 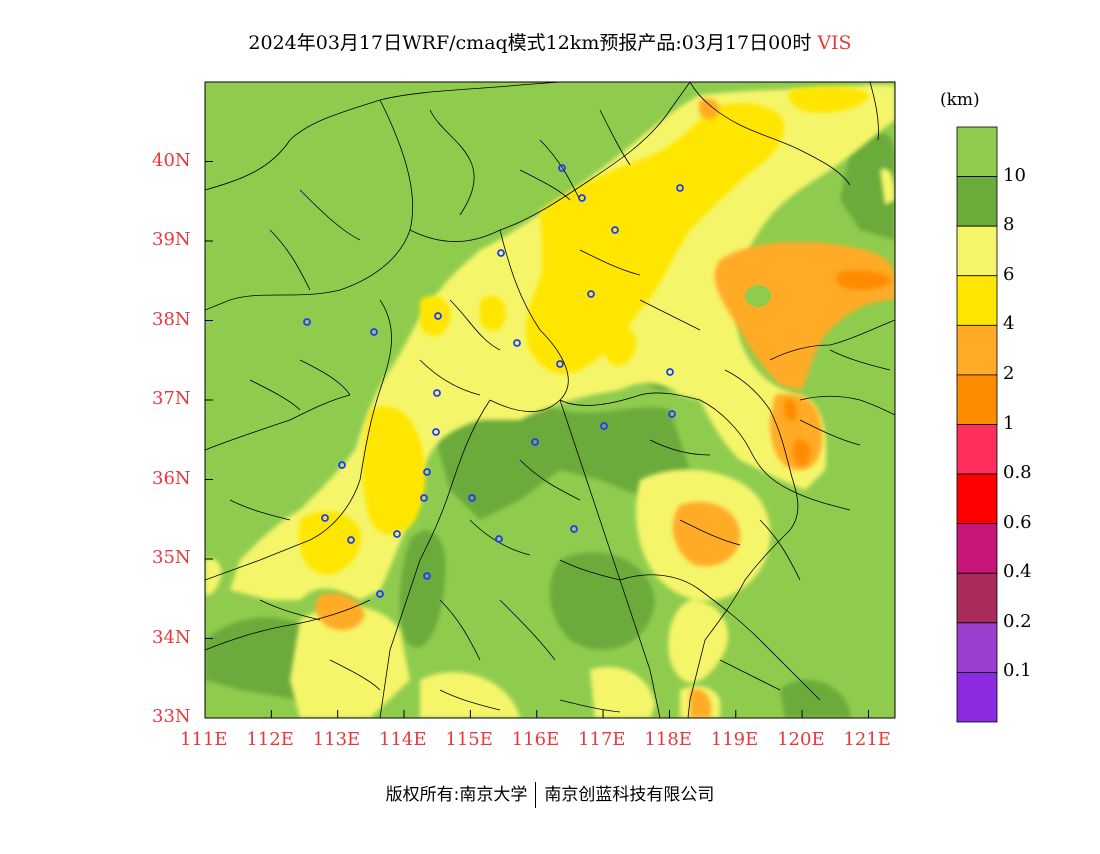 I want to click on colorbar-label: 6, so click(x=1009, y=274).